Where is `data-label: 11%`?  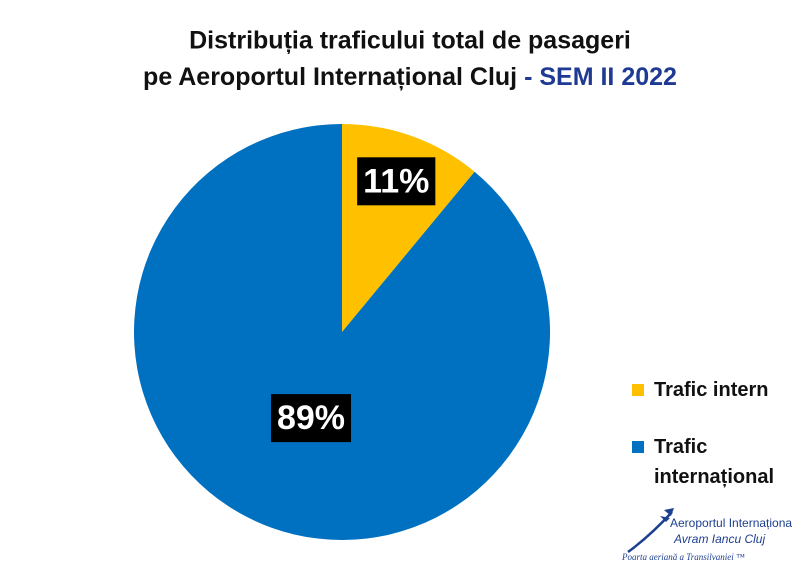
data-label: 11% is located at coordinates (396, 181).